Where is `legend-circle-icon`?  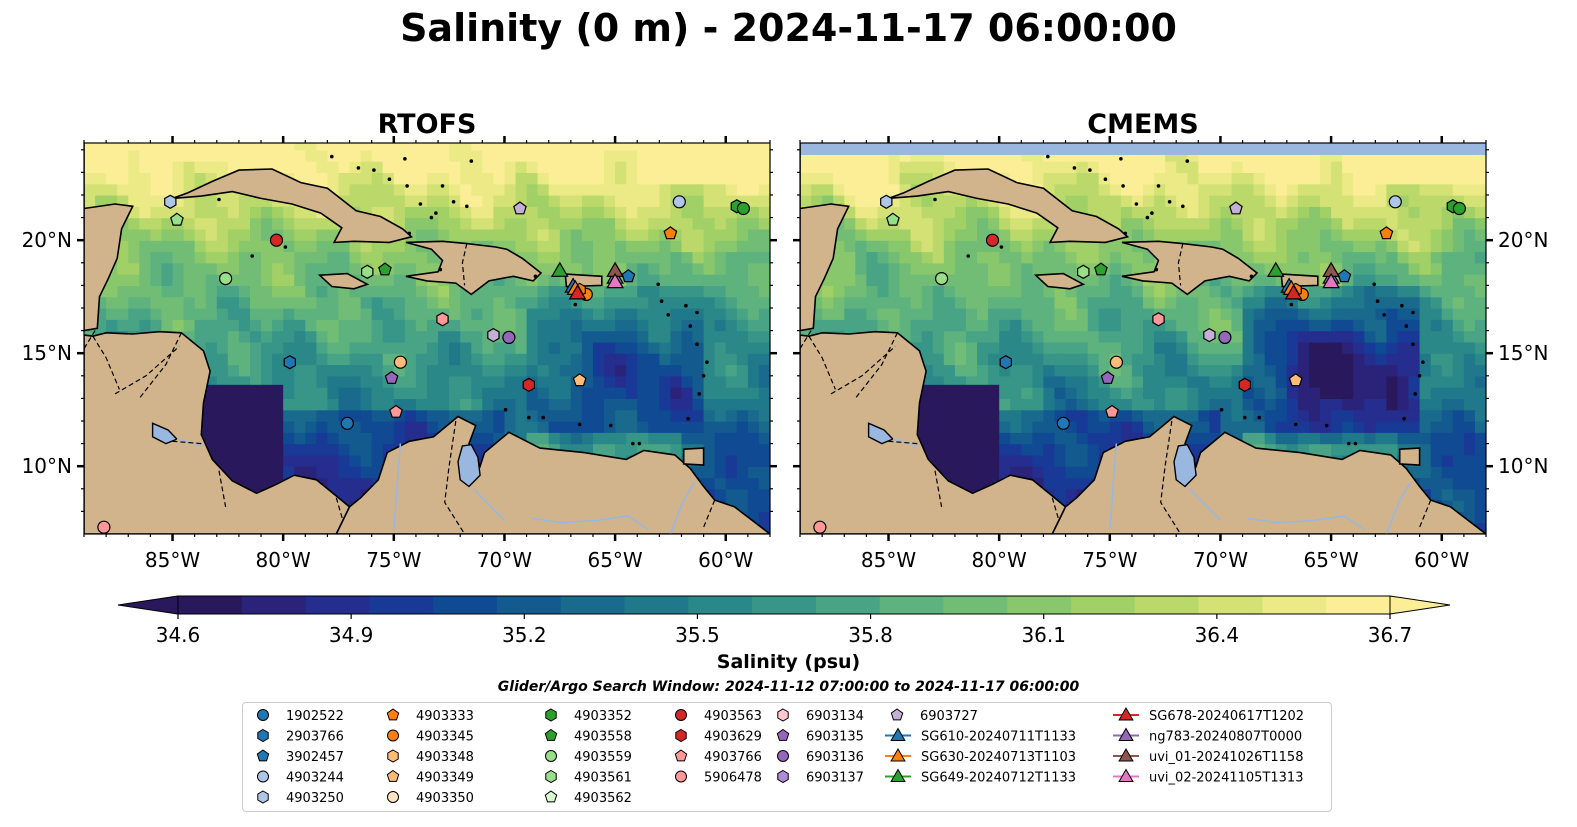 legend-circle-icon is located at coordinates (681, 715).